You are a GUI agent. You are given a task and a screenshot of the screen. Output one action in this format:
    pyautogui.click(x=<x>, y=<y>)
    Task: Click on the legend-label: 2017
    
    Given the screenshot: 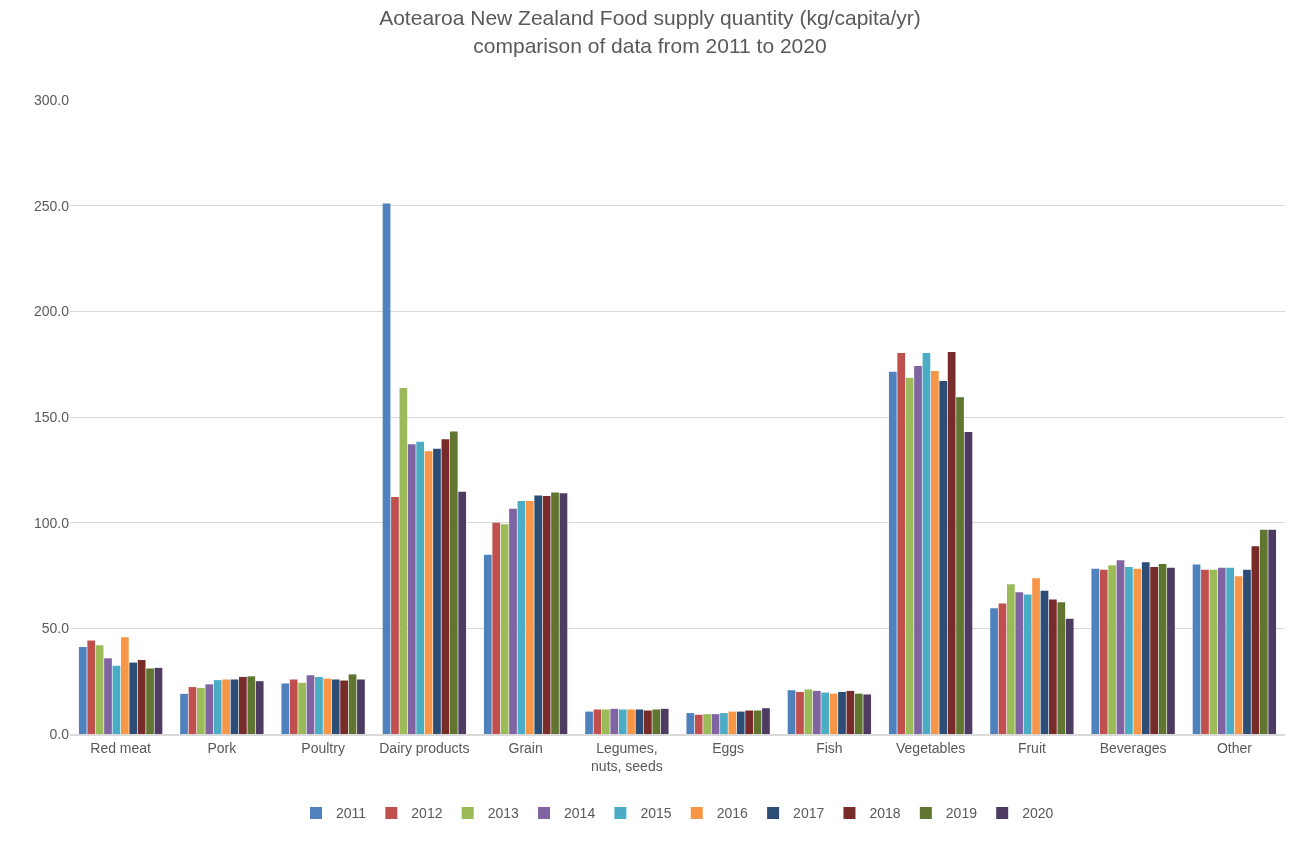 What is the action you would take?
    pyautogui.click(x=809, y=813)
    